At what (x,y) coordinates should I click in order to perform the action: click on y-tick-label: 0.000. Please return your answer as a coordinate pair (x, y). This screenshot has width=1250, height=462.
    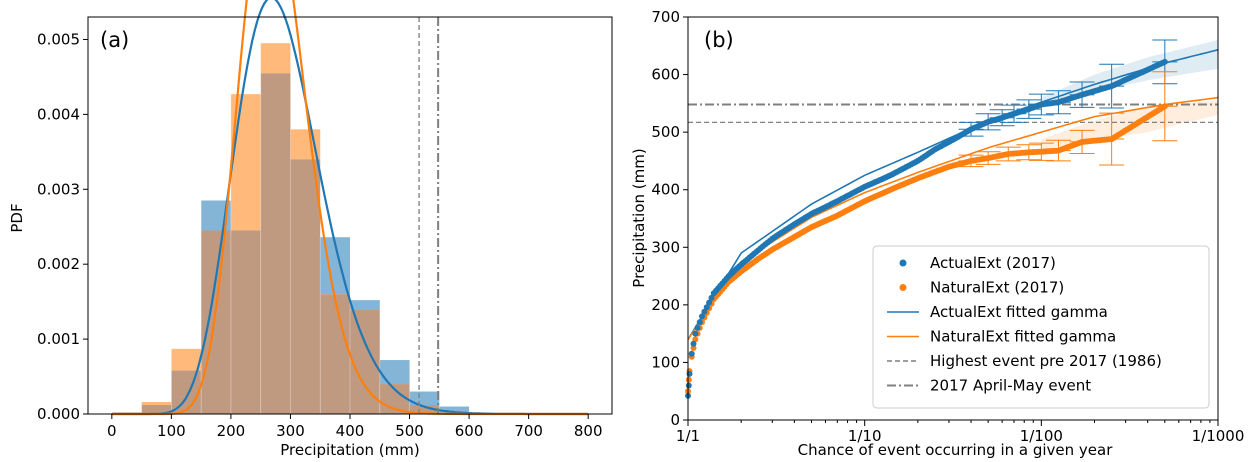
    Looking at the image, I should click on (58, 414).